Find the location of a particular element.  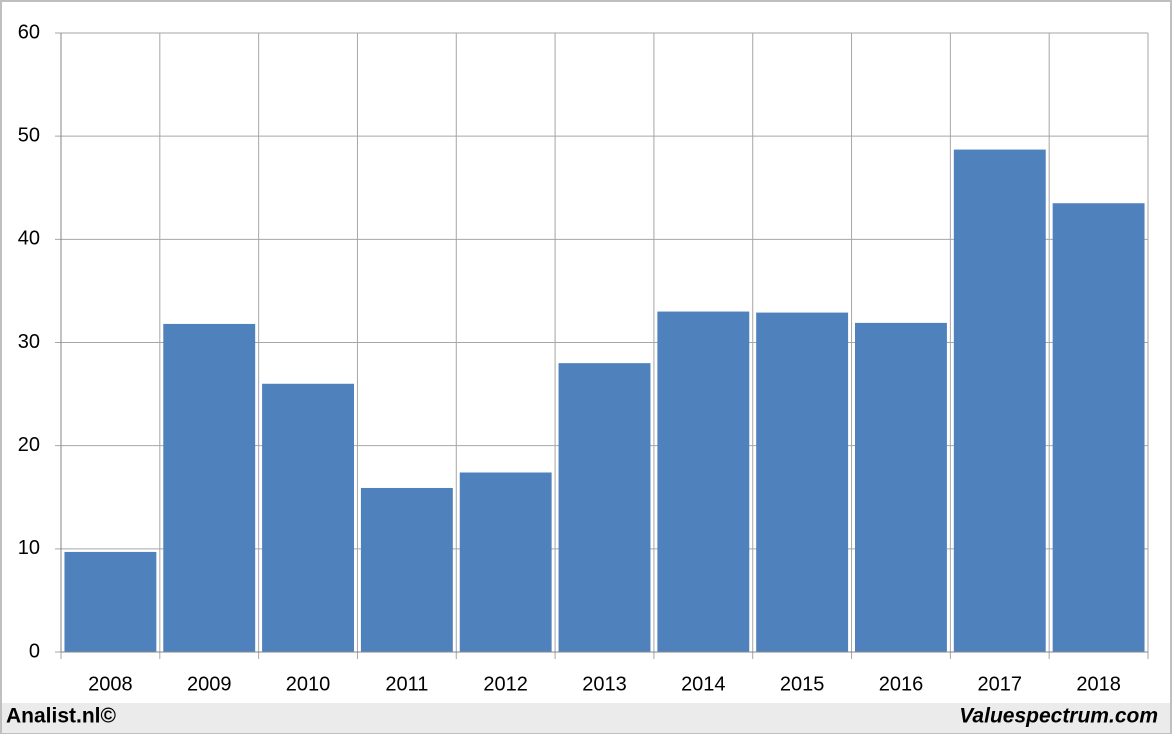

y-tick-label: 40 is located at coordinates (29, 239).